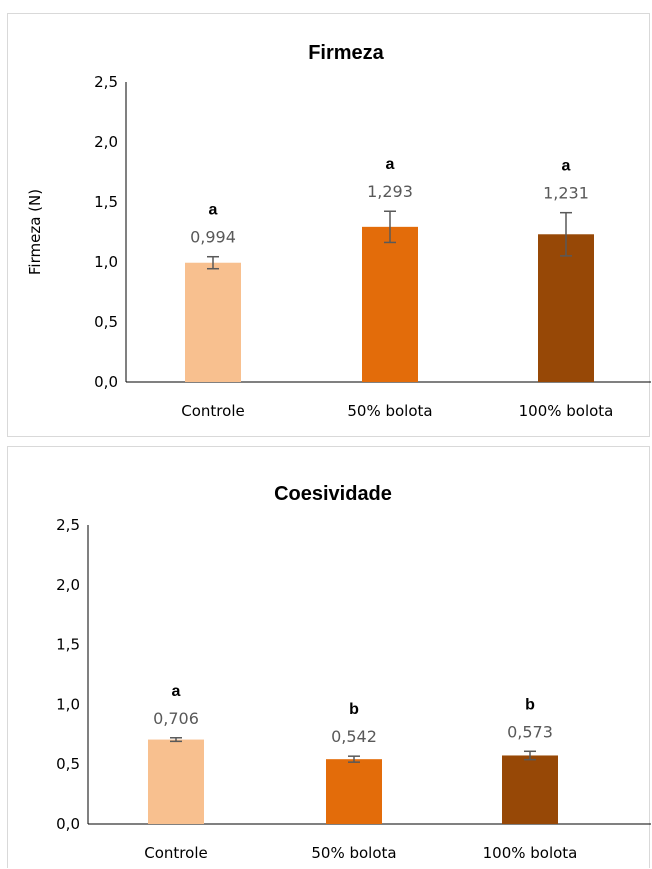 This screenshot has width=652, height=869. Describe the element at coordinates (390, 191) in the screenshot. I see `data-label: 1,293` at that location.